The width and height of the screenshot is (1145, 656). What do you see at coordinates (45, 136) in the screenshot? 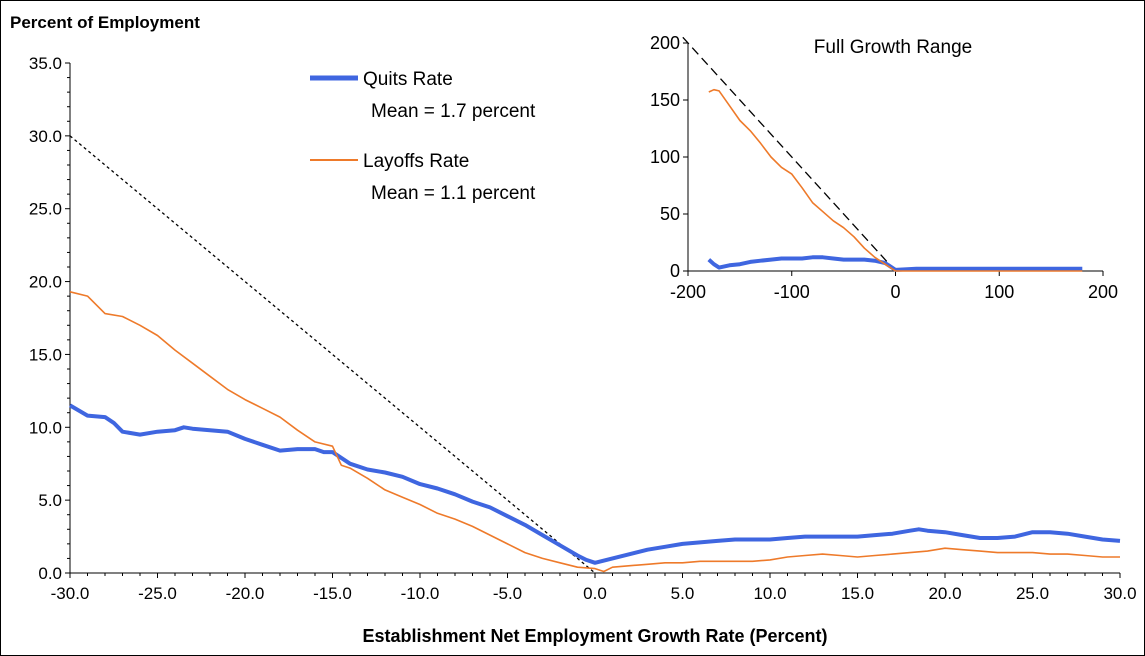
I see `main-y-tick-label: 30.0` at bounding box center [45, 136].